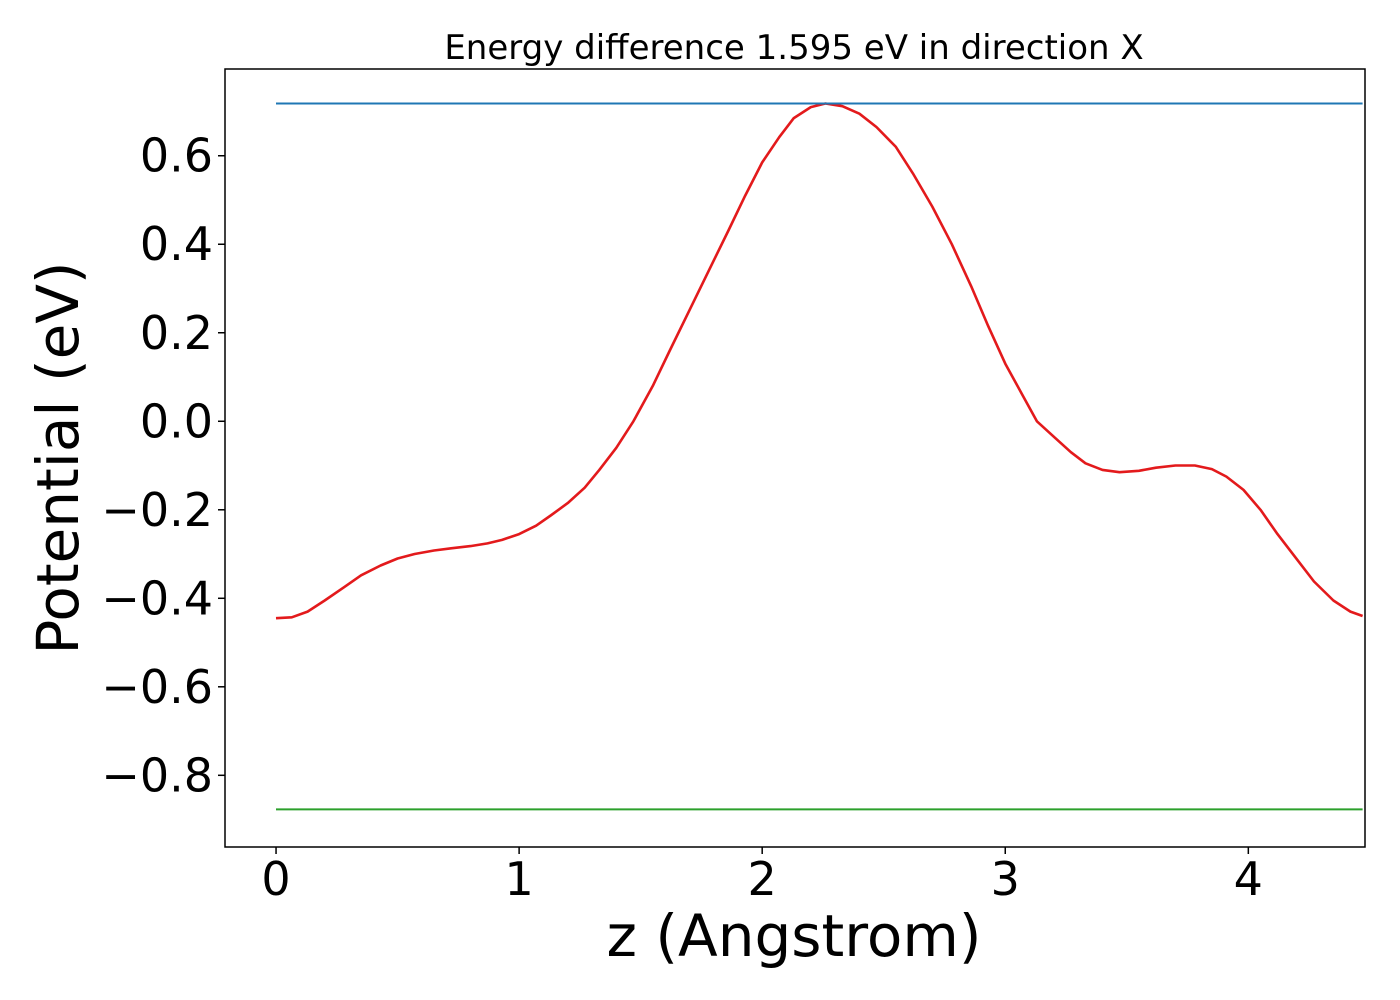 Image resolution: width=1400 pixels, height=1000 pixels. Describe the element at coordinates (176, 421) in the screenshot. I see `y-tick-label: 0.0` at that location.